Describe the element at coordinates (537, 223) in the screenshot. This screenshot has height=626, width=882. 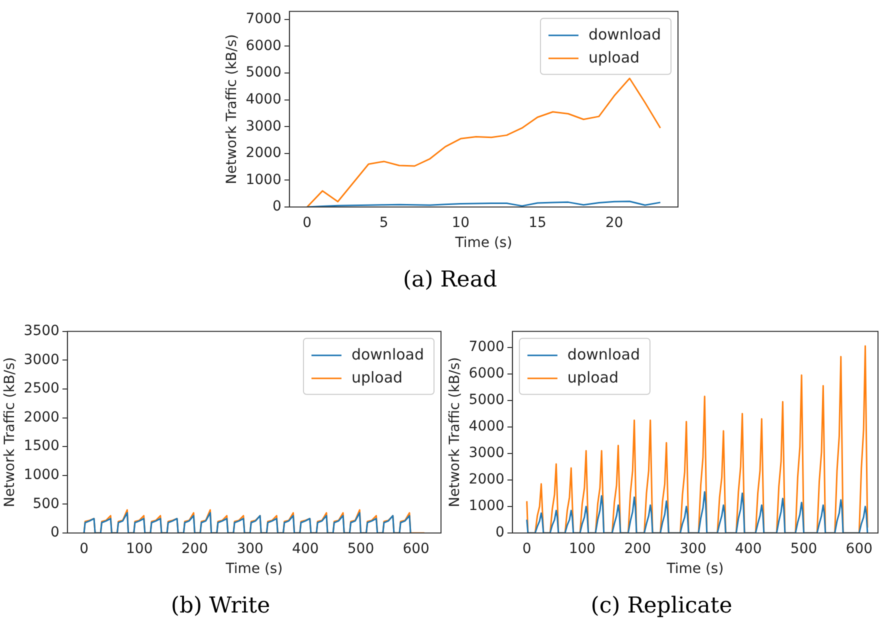
I see `x-tick-label: 15` at that location.